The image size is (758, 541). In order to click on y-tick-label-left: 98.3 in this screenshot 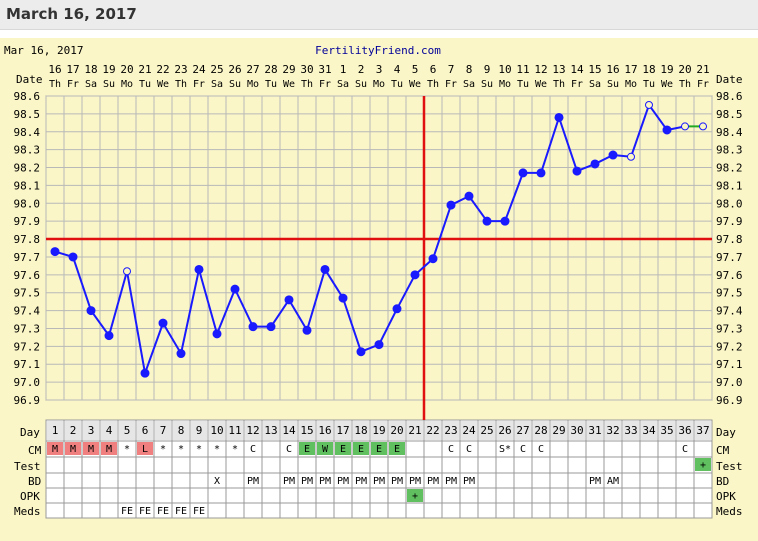, I will do `click(27, 150)`.